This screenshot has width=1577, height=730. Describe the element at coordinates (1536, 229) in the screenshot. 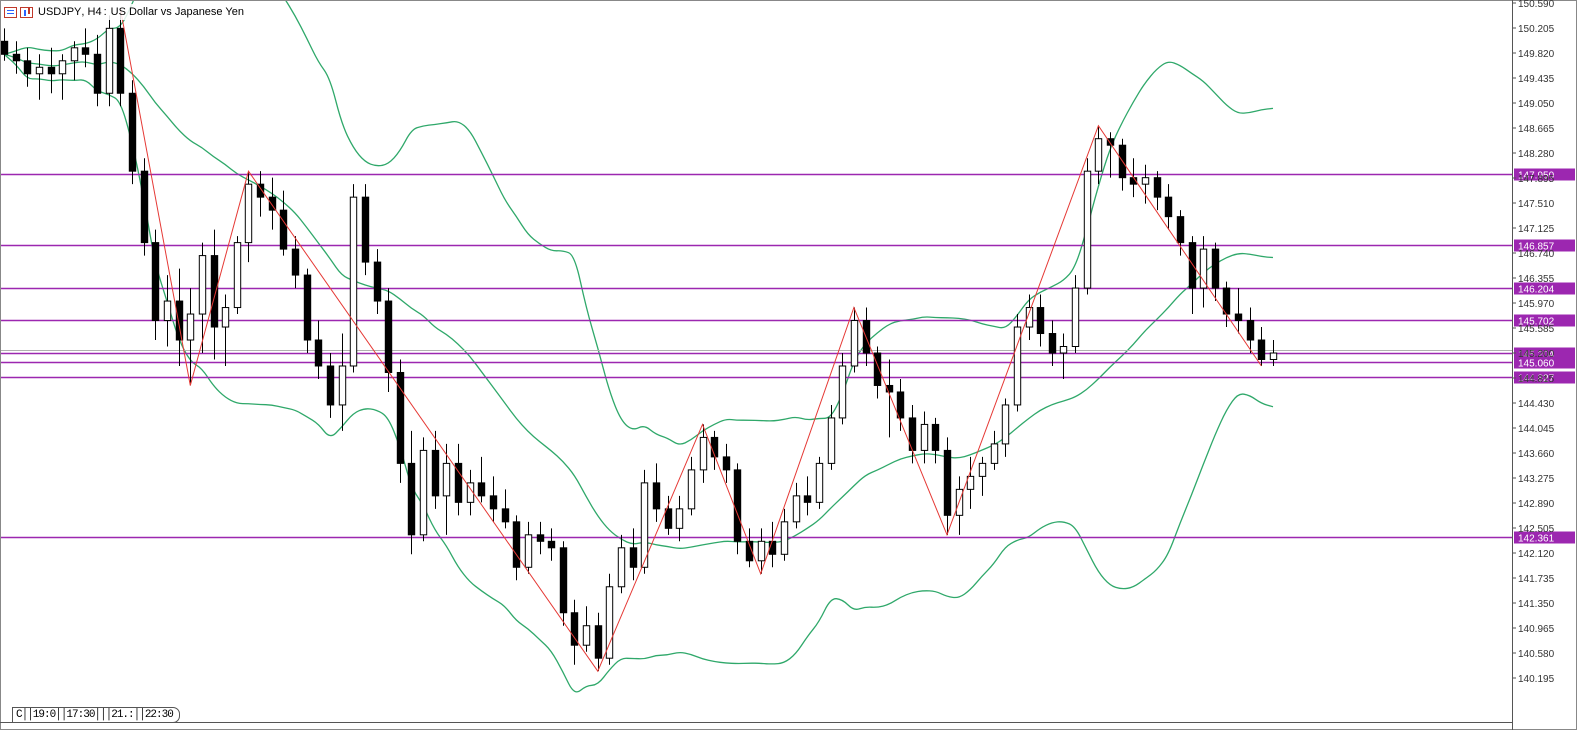

I see `price-tick-label: 147.125` at that location.